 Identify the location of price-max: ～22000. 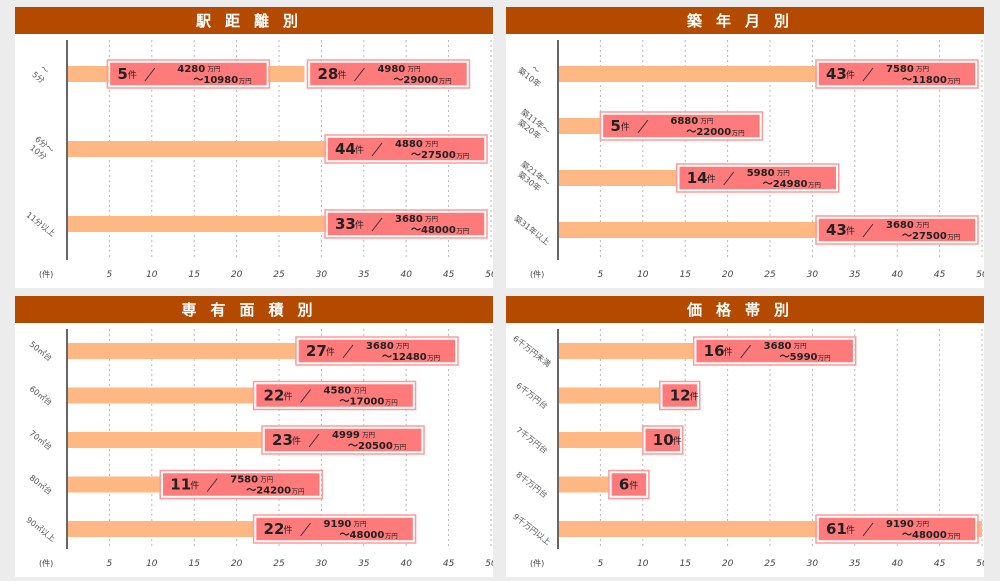
(708, 132).